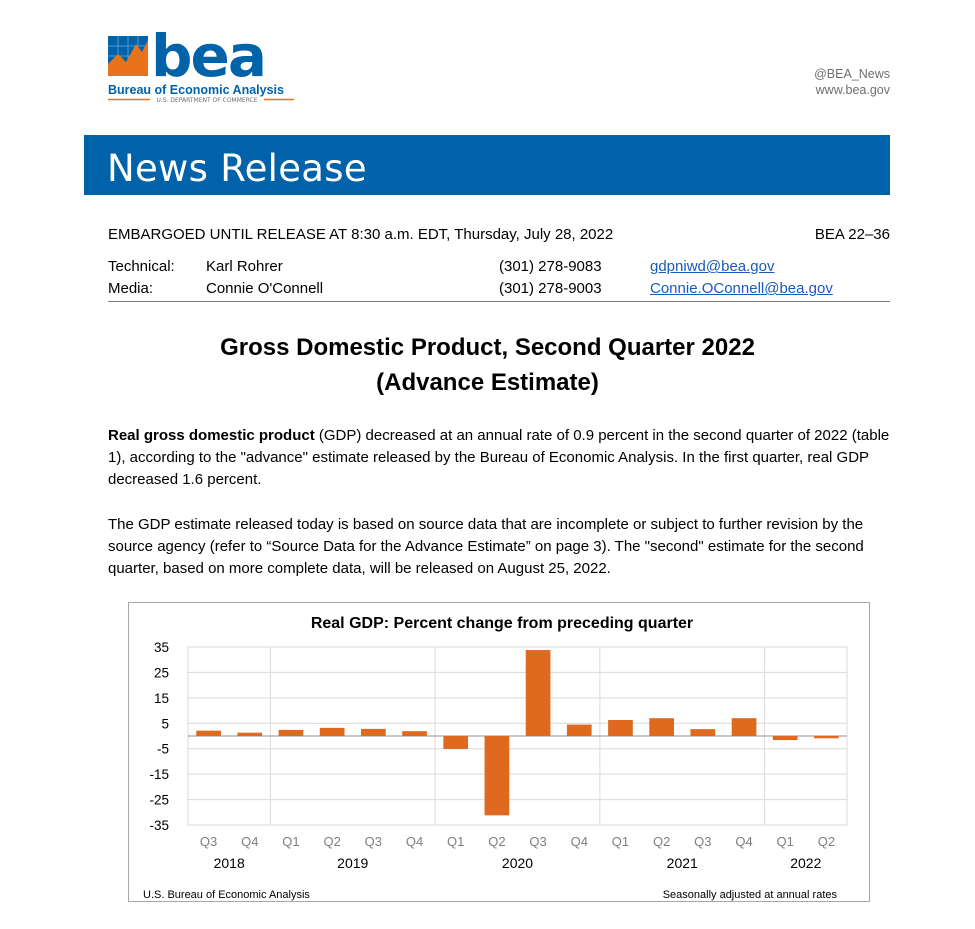 The image size is (975, 929). Describe the element at coordinates (237, 168) in the screenshot. I see `banner-title: News Release` at that location.